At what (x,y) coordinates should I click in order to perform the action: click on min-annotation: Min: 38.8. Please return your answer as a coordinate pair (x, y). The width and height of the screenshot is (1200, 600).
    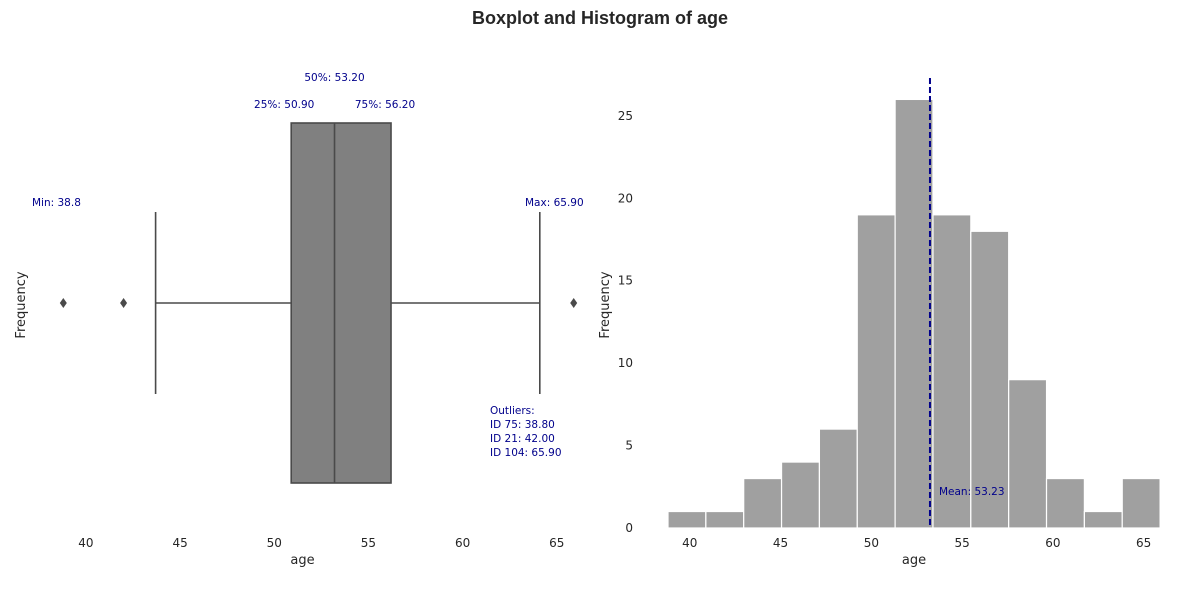
    Looking at the image, I should click on (56, 203).